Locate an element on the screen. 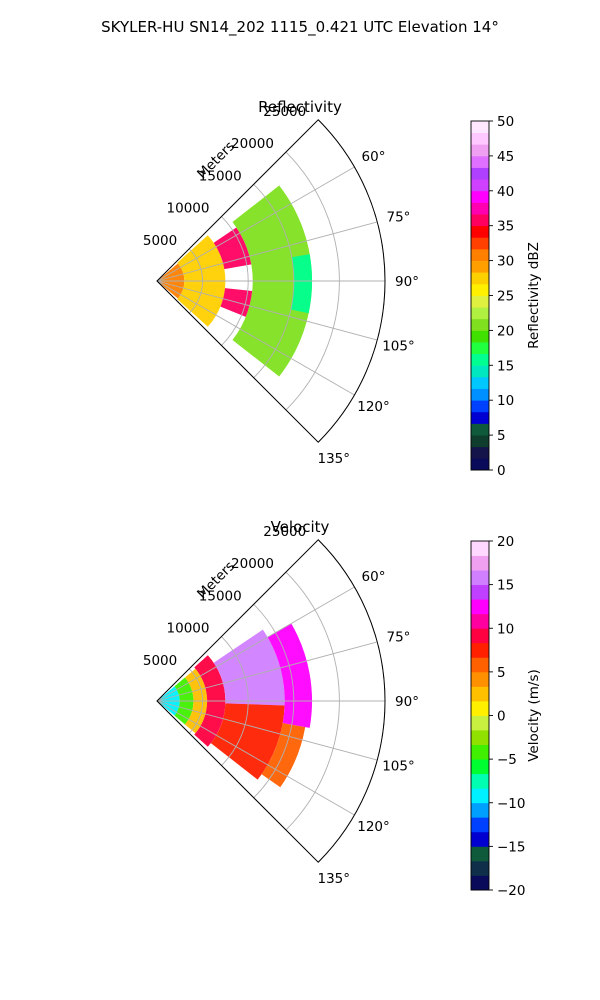  colorbar: 0 5 10 15 20 25 30 35 40 45 50 Reflectivity dBZ is located at coordinates (506, 296).